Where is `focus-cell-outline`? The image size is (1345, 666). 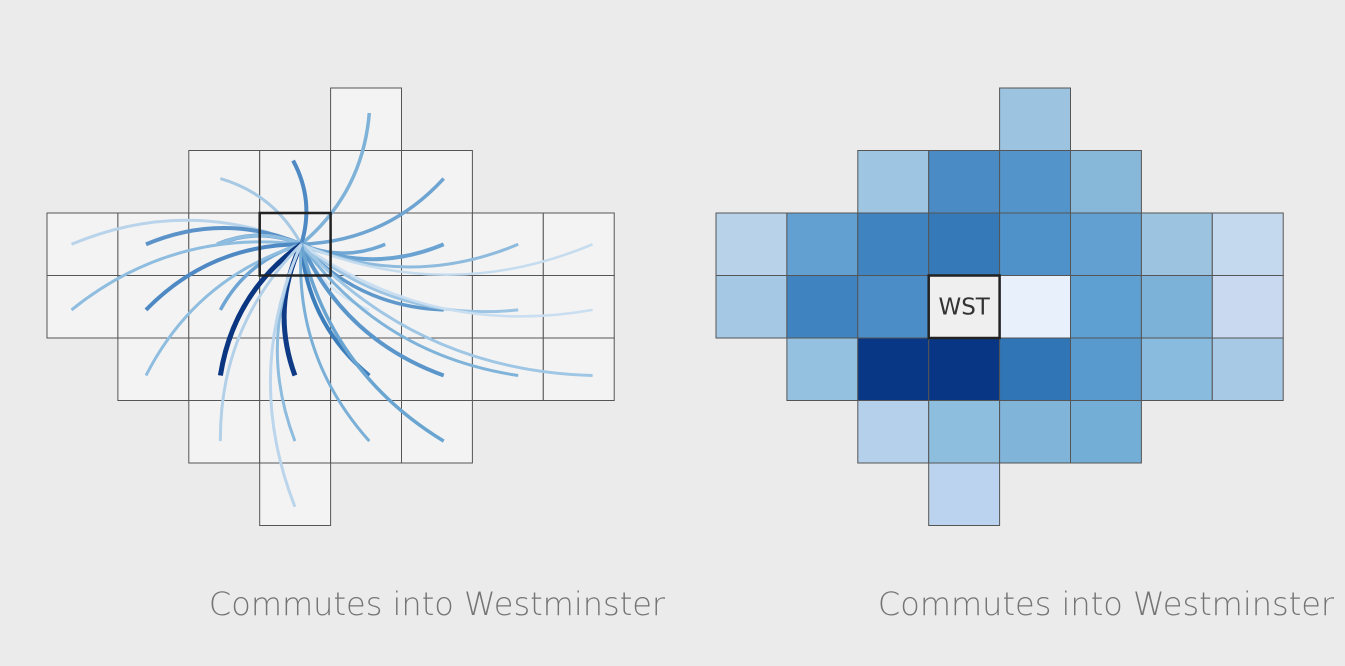
focus-cell-outline is located at coordinates (295, 244).